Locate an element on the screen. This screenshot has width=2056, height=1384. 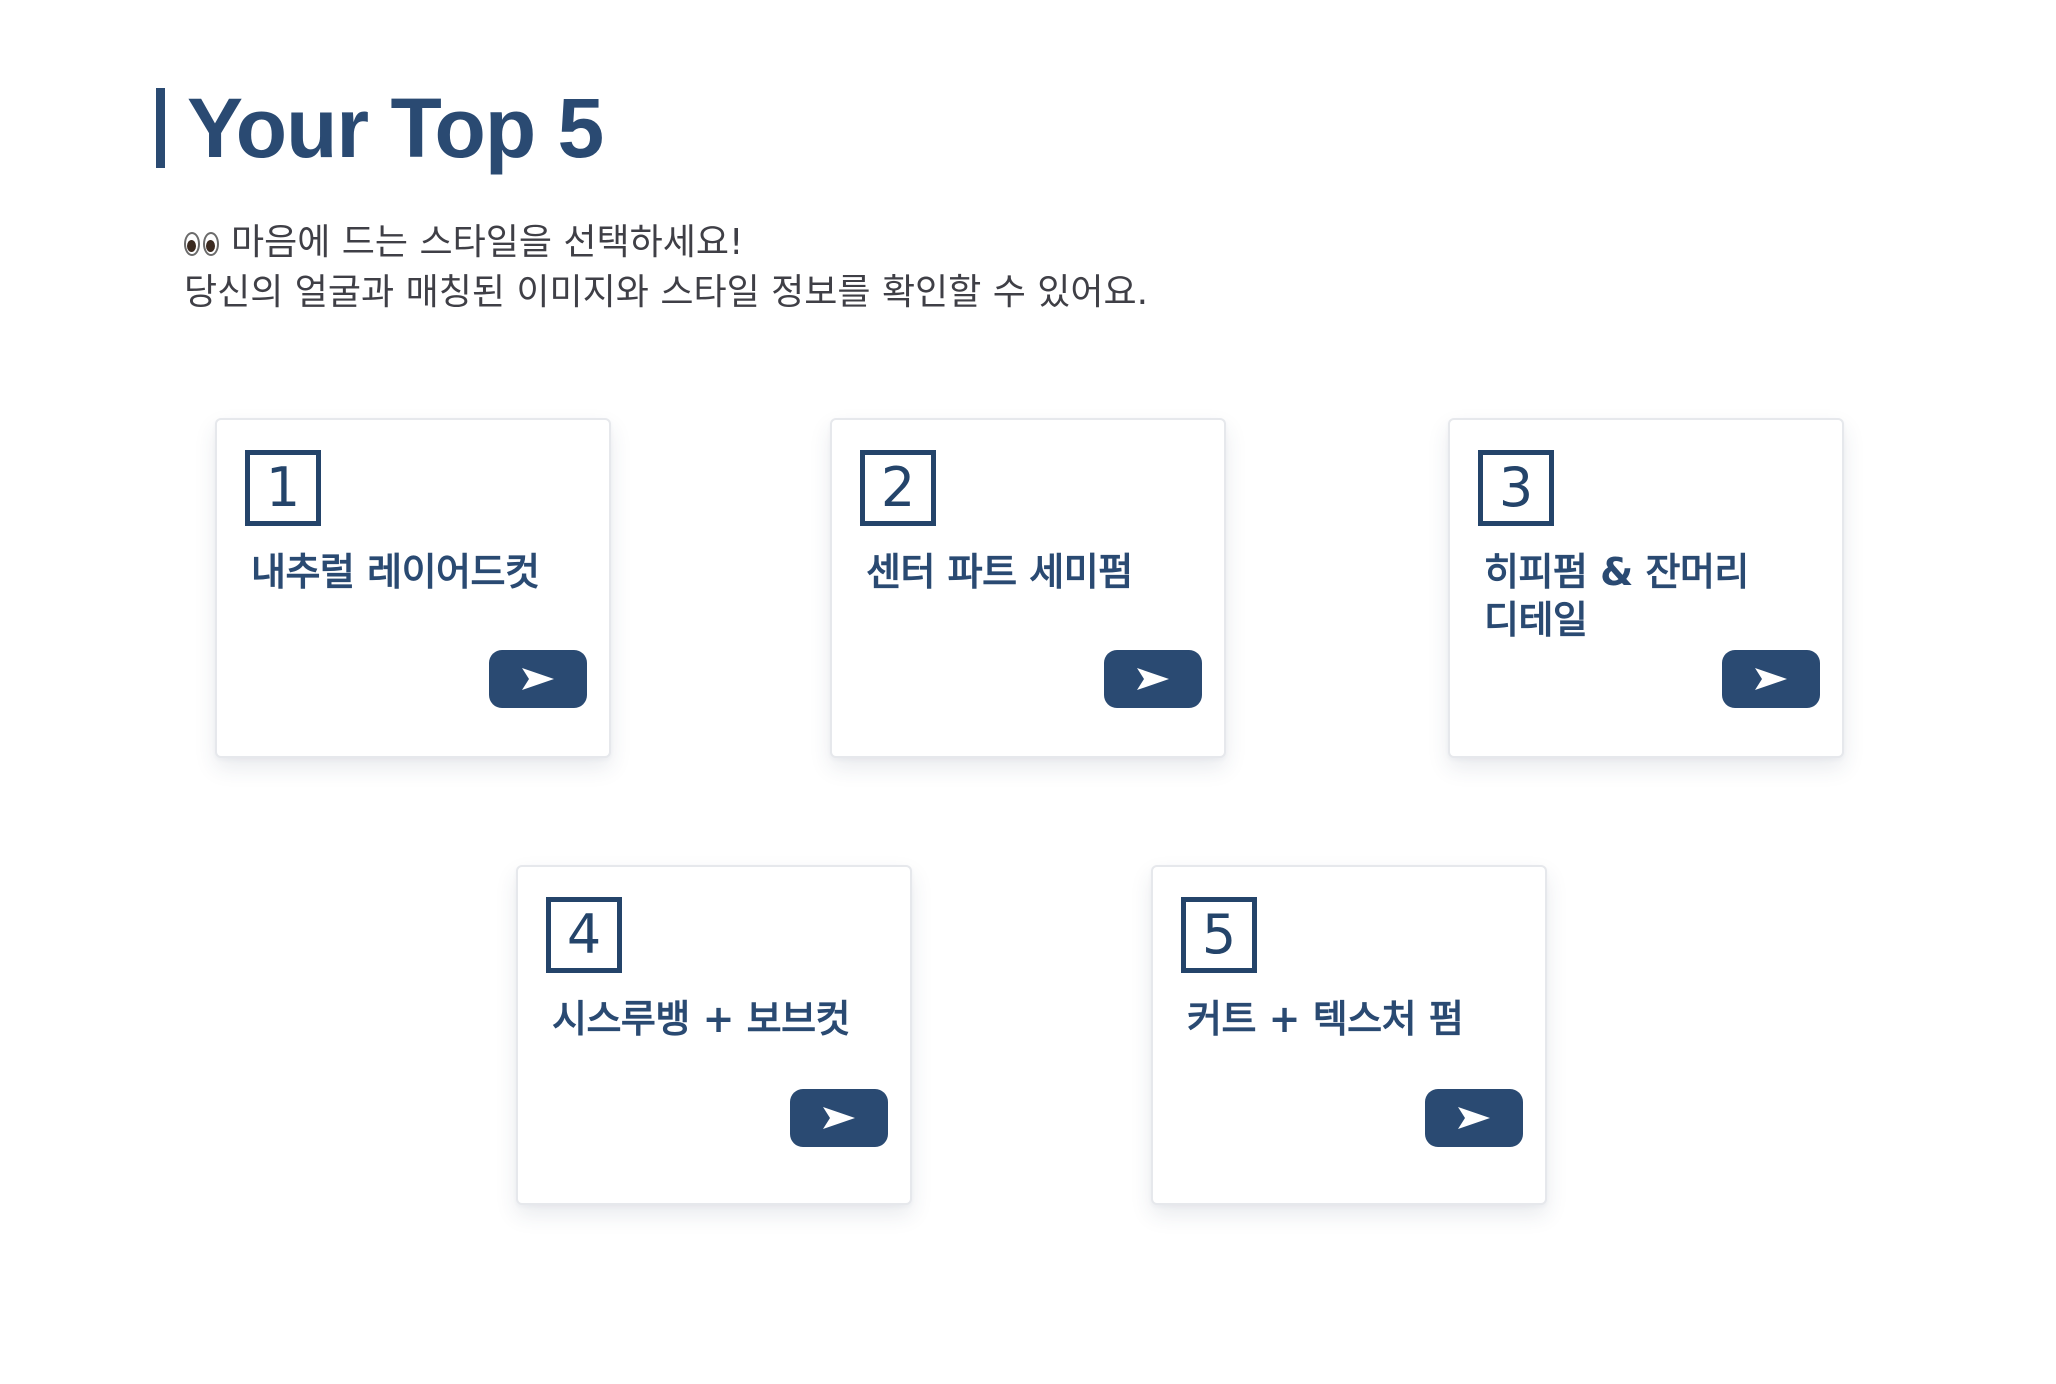
description-line-2: 당신의 얼굴과 매칭된 이미지와 스타일 정보를 확인할 수 있어요. is located at coordinates (666, 292).